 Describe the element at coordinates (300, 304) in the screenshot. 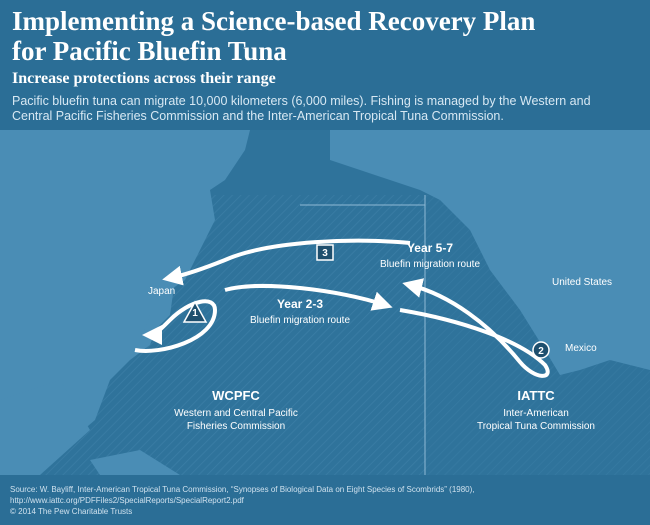

I see `route-title: Year 2-3` at that location.